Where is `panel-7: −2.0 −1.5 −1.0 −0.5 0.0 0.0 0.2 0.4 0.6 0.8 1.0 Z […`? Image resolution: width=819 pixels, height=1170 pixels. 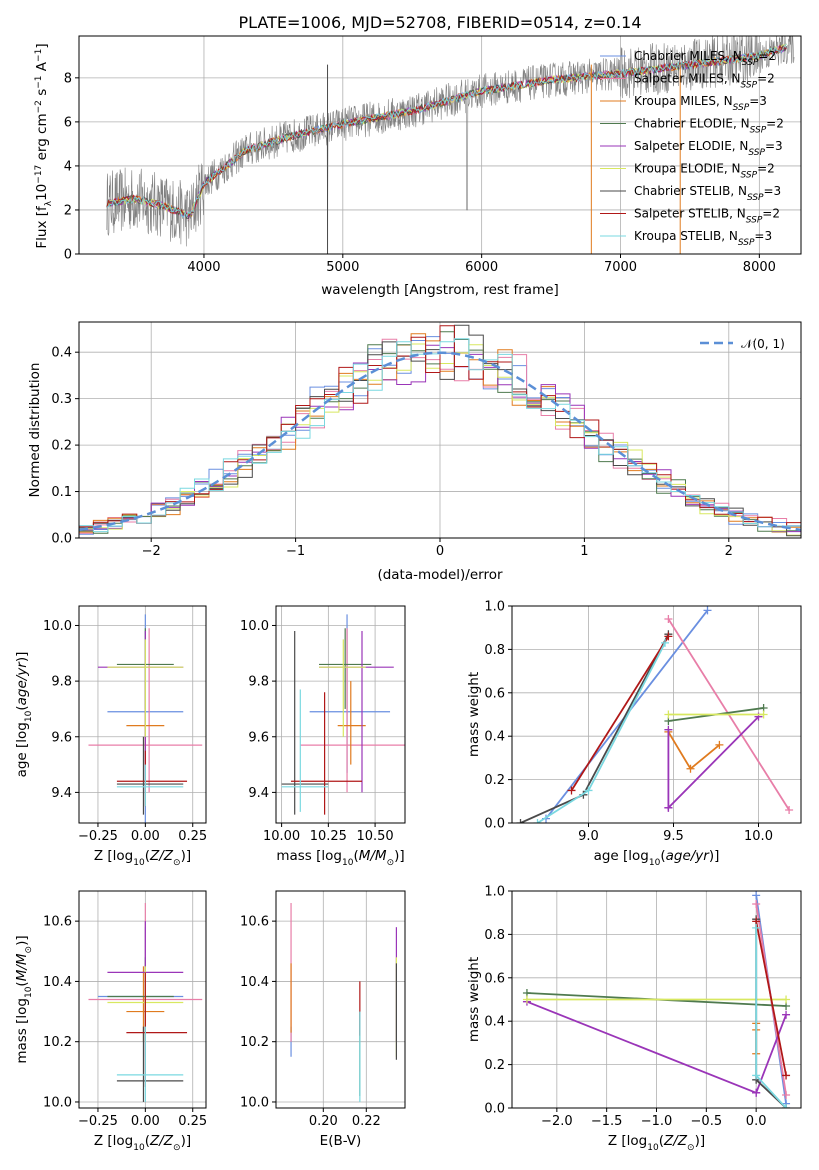
panel-7: −2.0 −1.5 −1.0 −0.5 0.0 0.0 0.2 0.4 0.6 0.8 1.0 Z [… is located at coordinates (634, 1019).